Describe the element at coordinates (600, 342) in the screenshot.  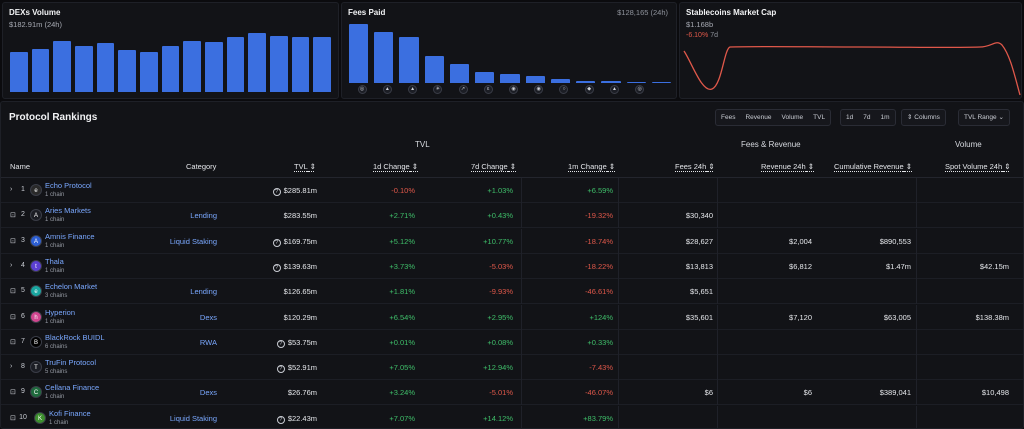
I see `change-1m-value: +0.33%` at that location.